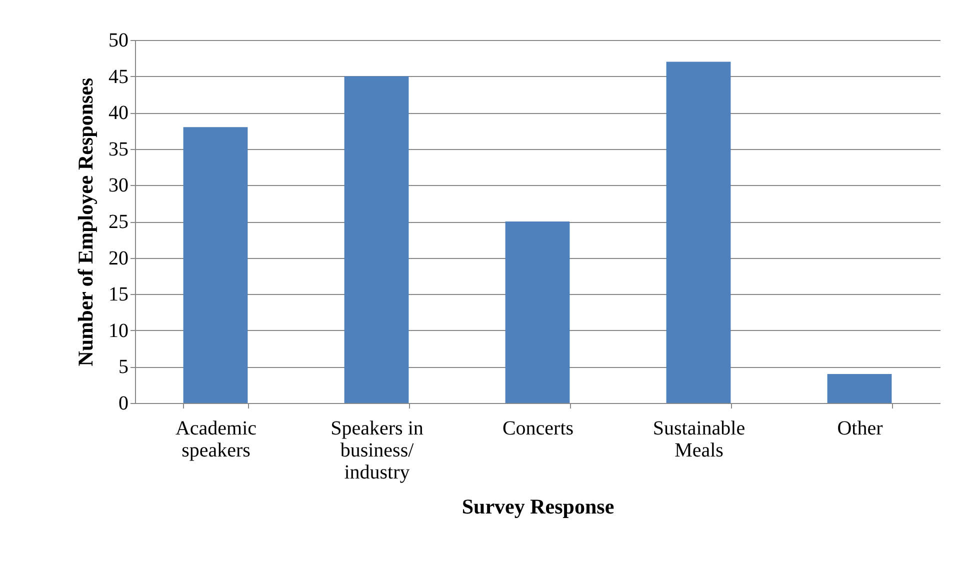 Image resolution: width=955 pixels, height=582 pixels. Describe the element at coordinates (860, 429) in the screenshot. I see `x-tick-label: Other` at that location.